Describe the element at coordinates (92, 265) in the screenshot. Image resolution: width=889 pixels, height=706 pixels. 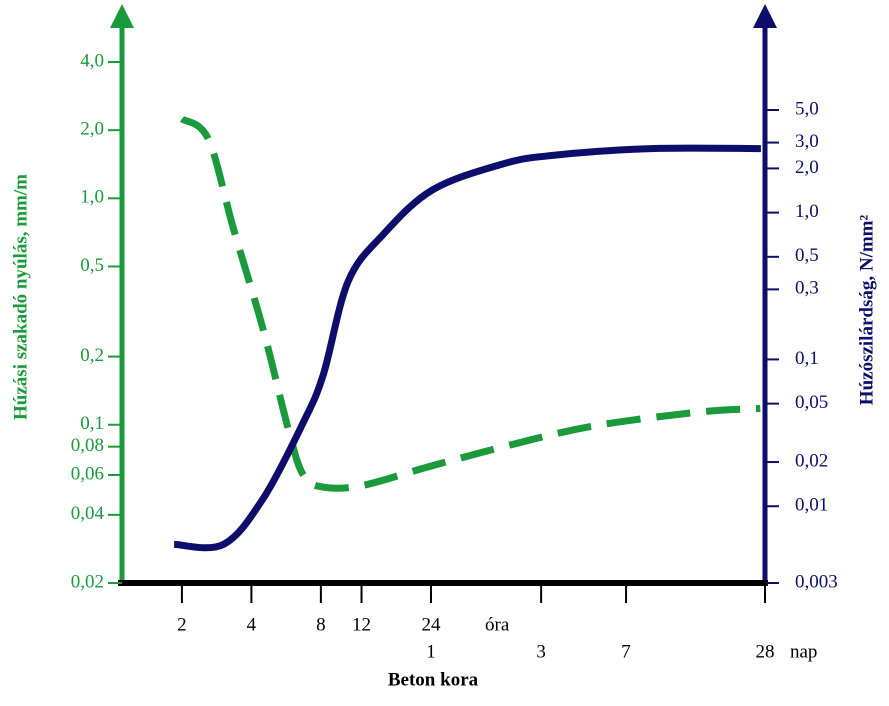
I see `y-tick-label: 0,5` at that location.